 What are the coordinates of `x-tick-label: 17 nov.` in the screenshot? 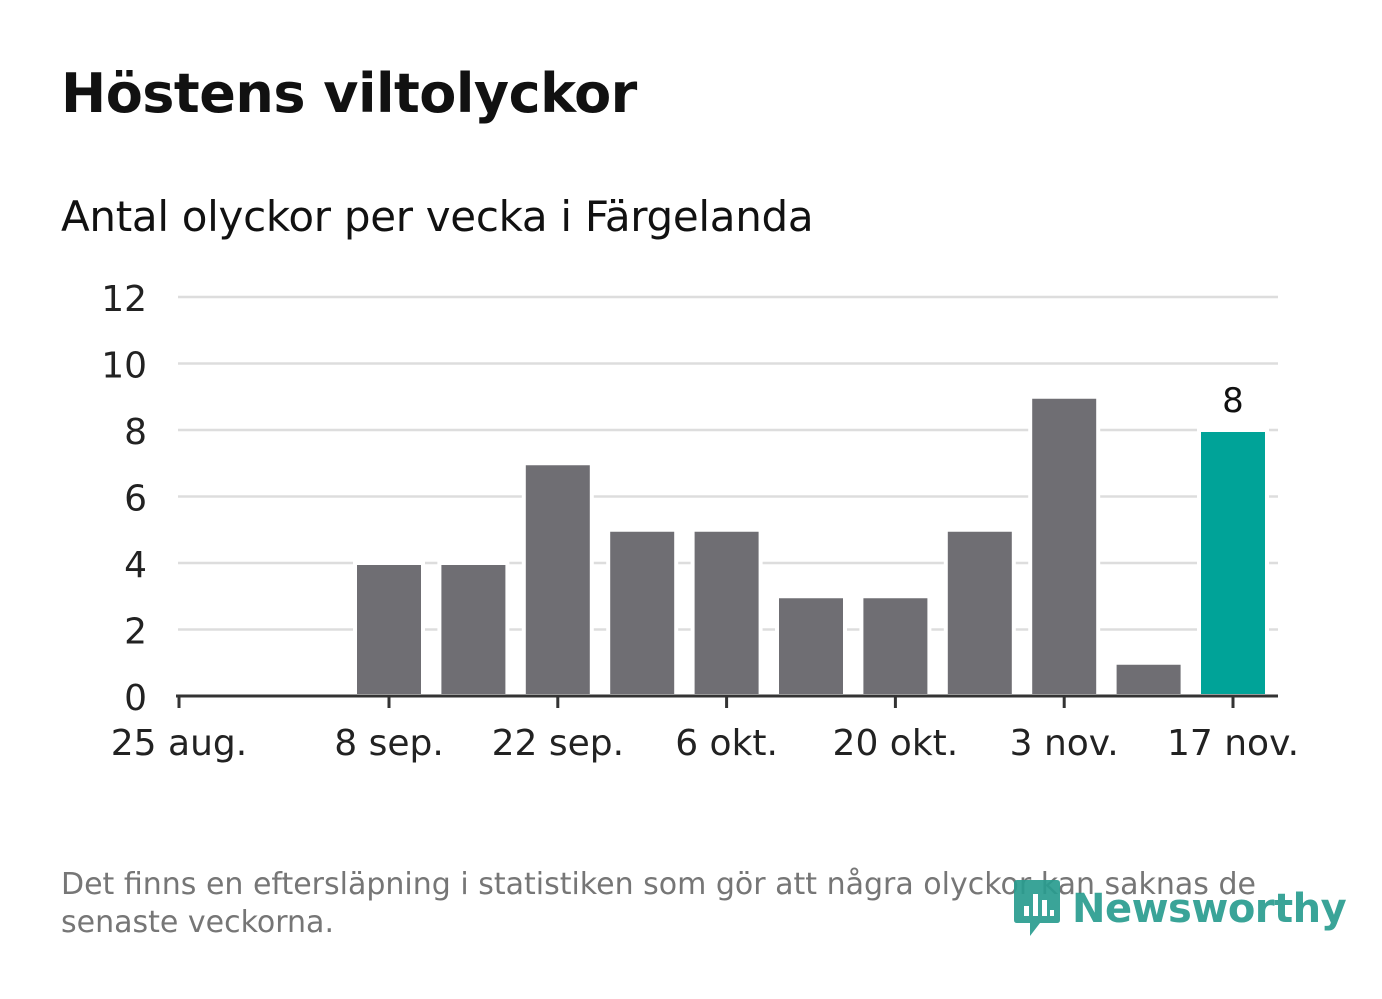 It's located at (1233, 743).